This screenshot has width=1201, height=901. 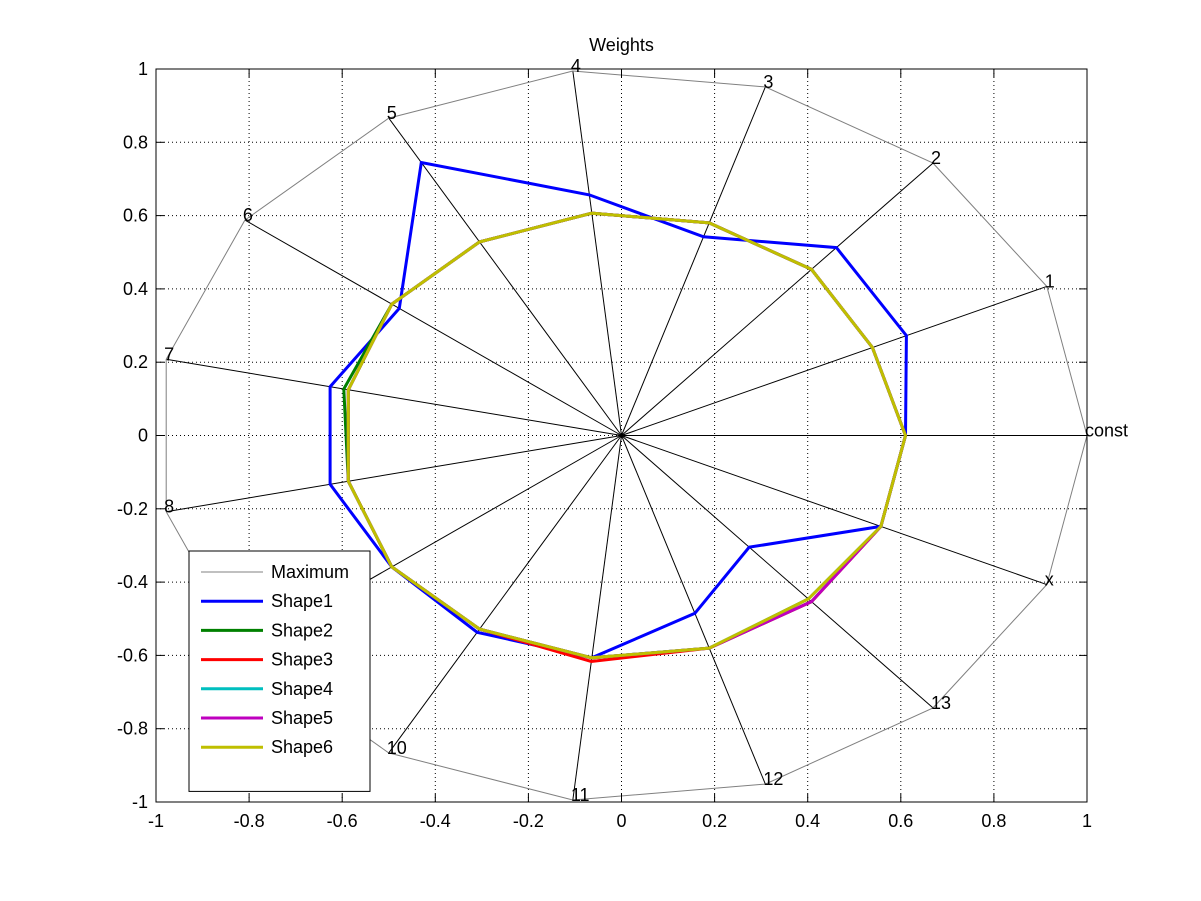 I want to click on legend-box, so click(x=279, y=671).